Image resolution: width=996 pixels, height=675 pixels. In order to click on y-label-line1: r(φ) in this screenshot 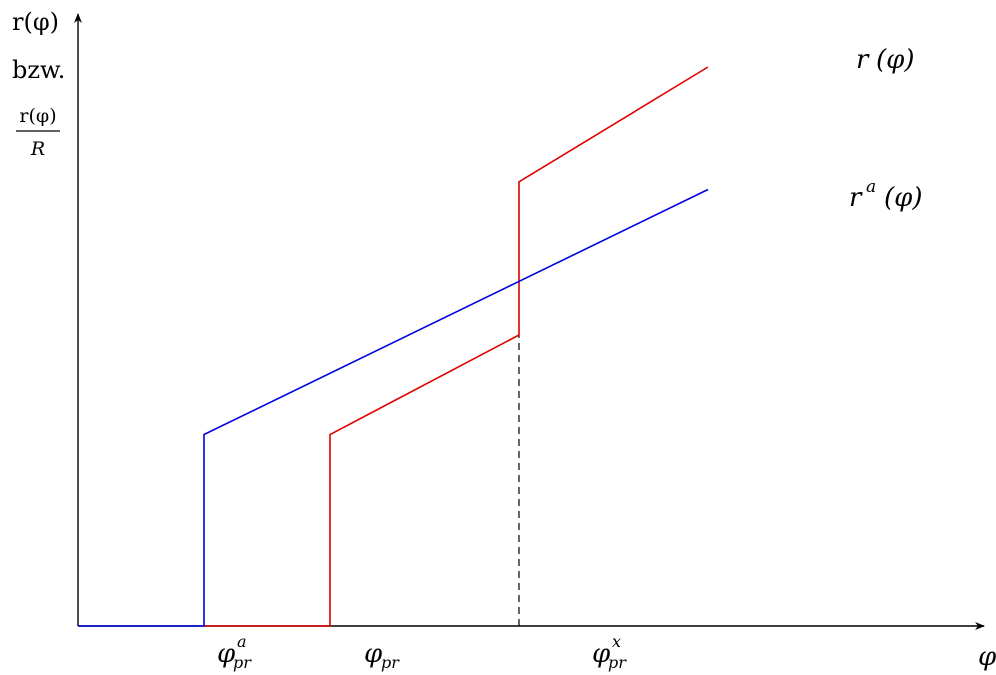, I will do `click(35, 22)`.